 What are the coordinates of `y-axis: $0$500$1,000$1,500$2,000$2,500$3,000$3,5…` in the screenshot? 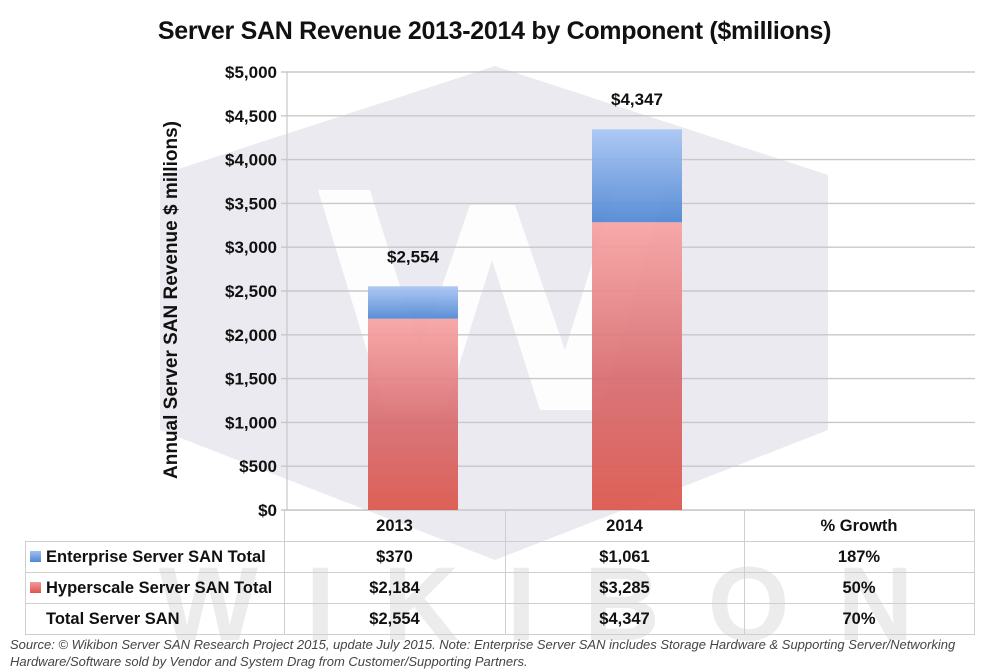 It's located at (256, 291).